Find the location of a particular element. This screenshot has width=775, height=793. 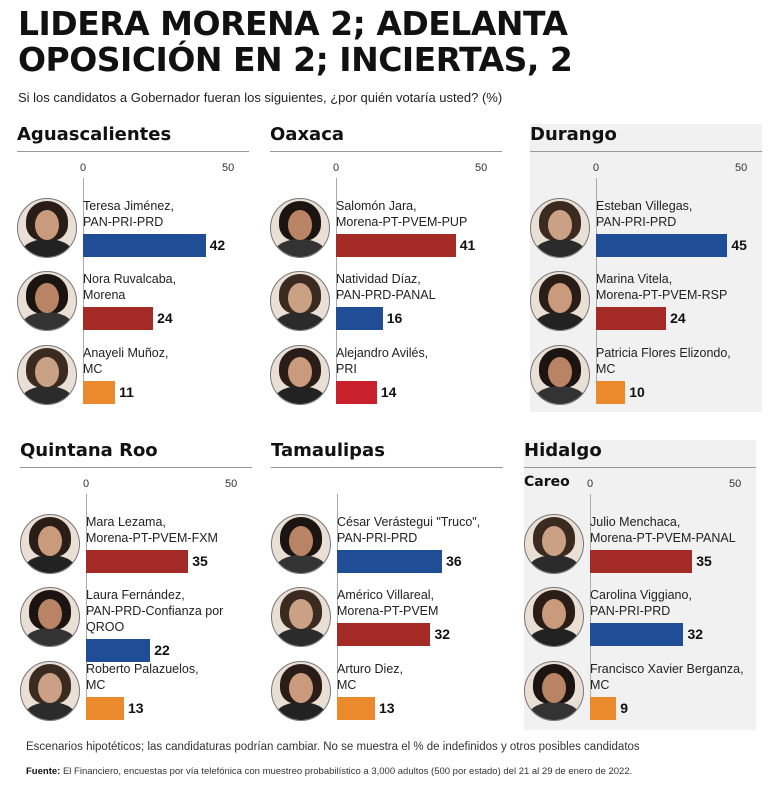

candidate-name: Esteban Villegas, is located at coordinates (644, 206).